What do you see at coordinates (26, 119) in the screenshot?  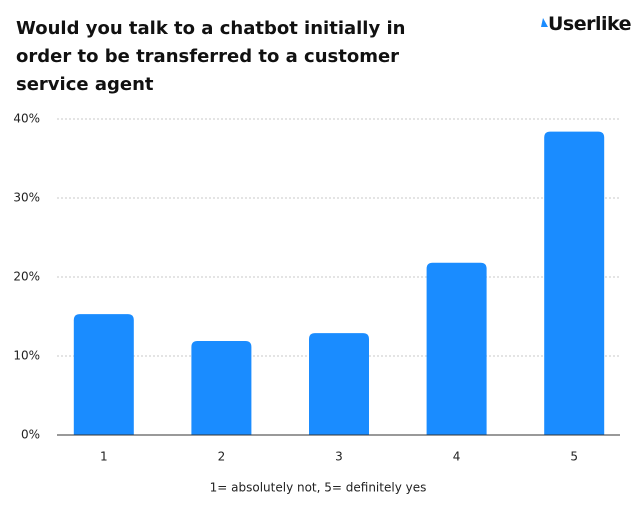 I see `y-tick-label: 40%` at bounding box center [26, 119].